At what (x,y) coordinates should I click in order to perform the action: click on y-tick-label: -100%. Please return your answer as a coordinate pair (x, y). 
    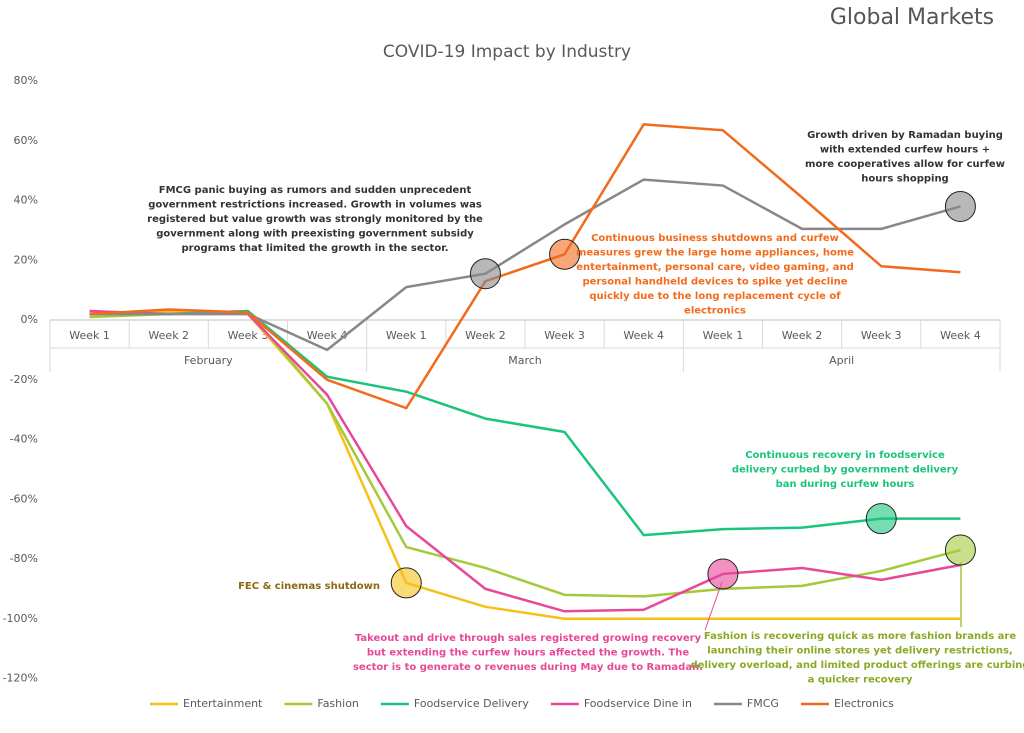
    Looking at the image, I should click on (20, 618).